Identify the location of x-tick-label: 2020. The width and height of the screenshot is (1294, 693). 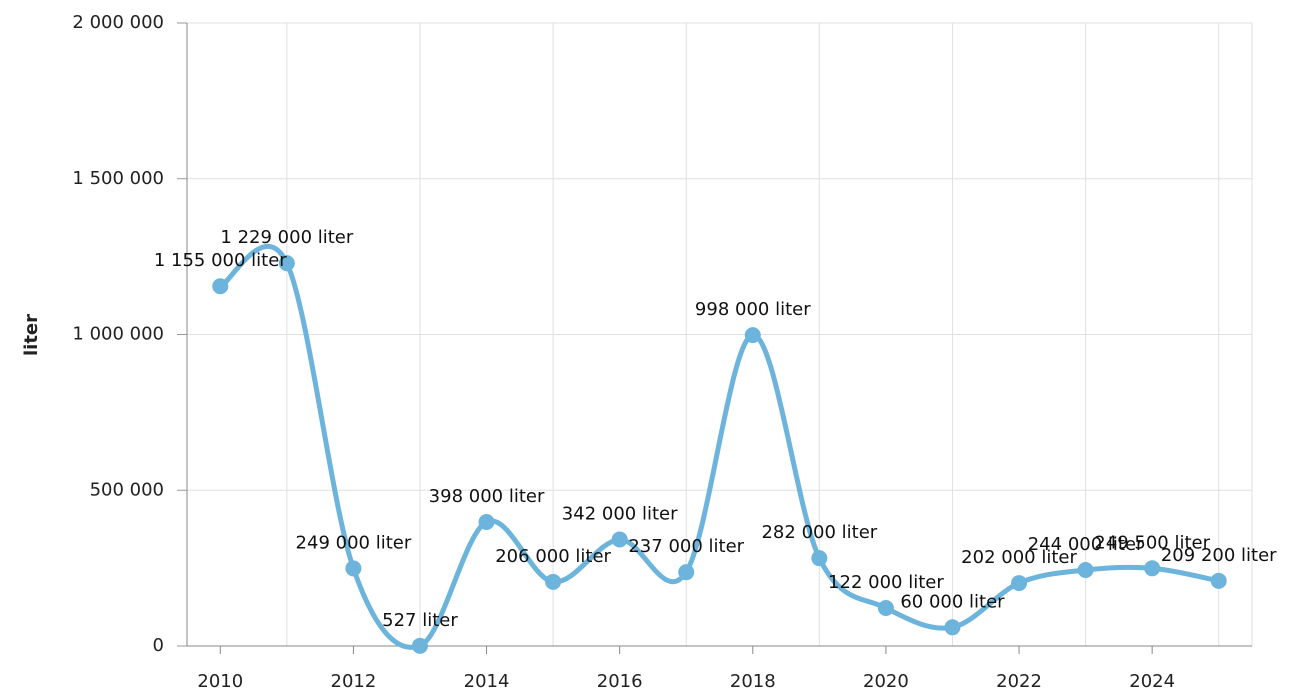
(886, 681).